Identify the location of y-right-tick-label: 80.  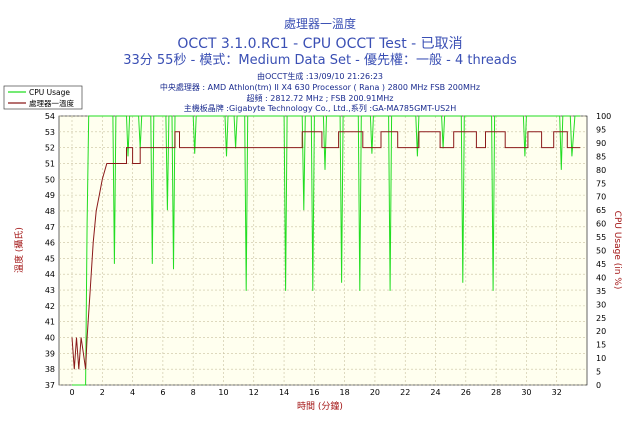
(601, 170).